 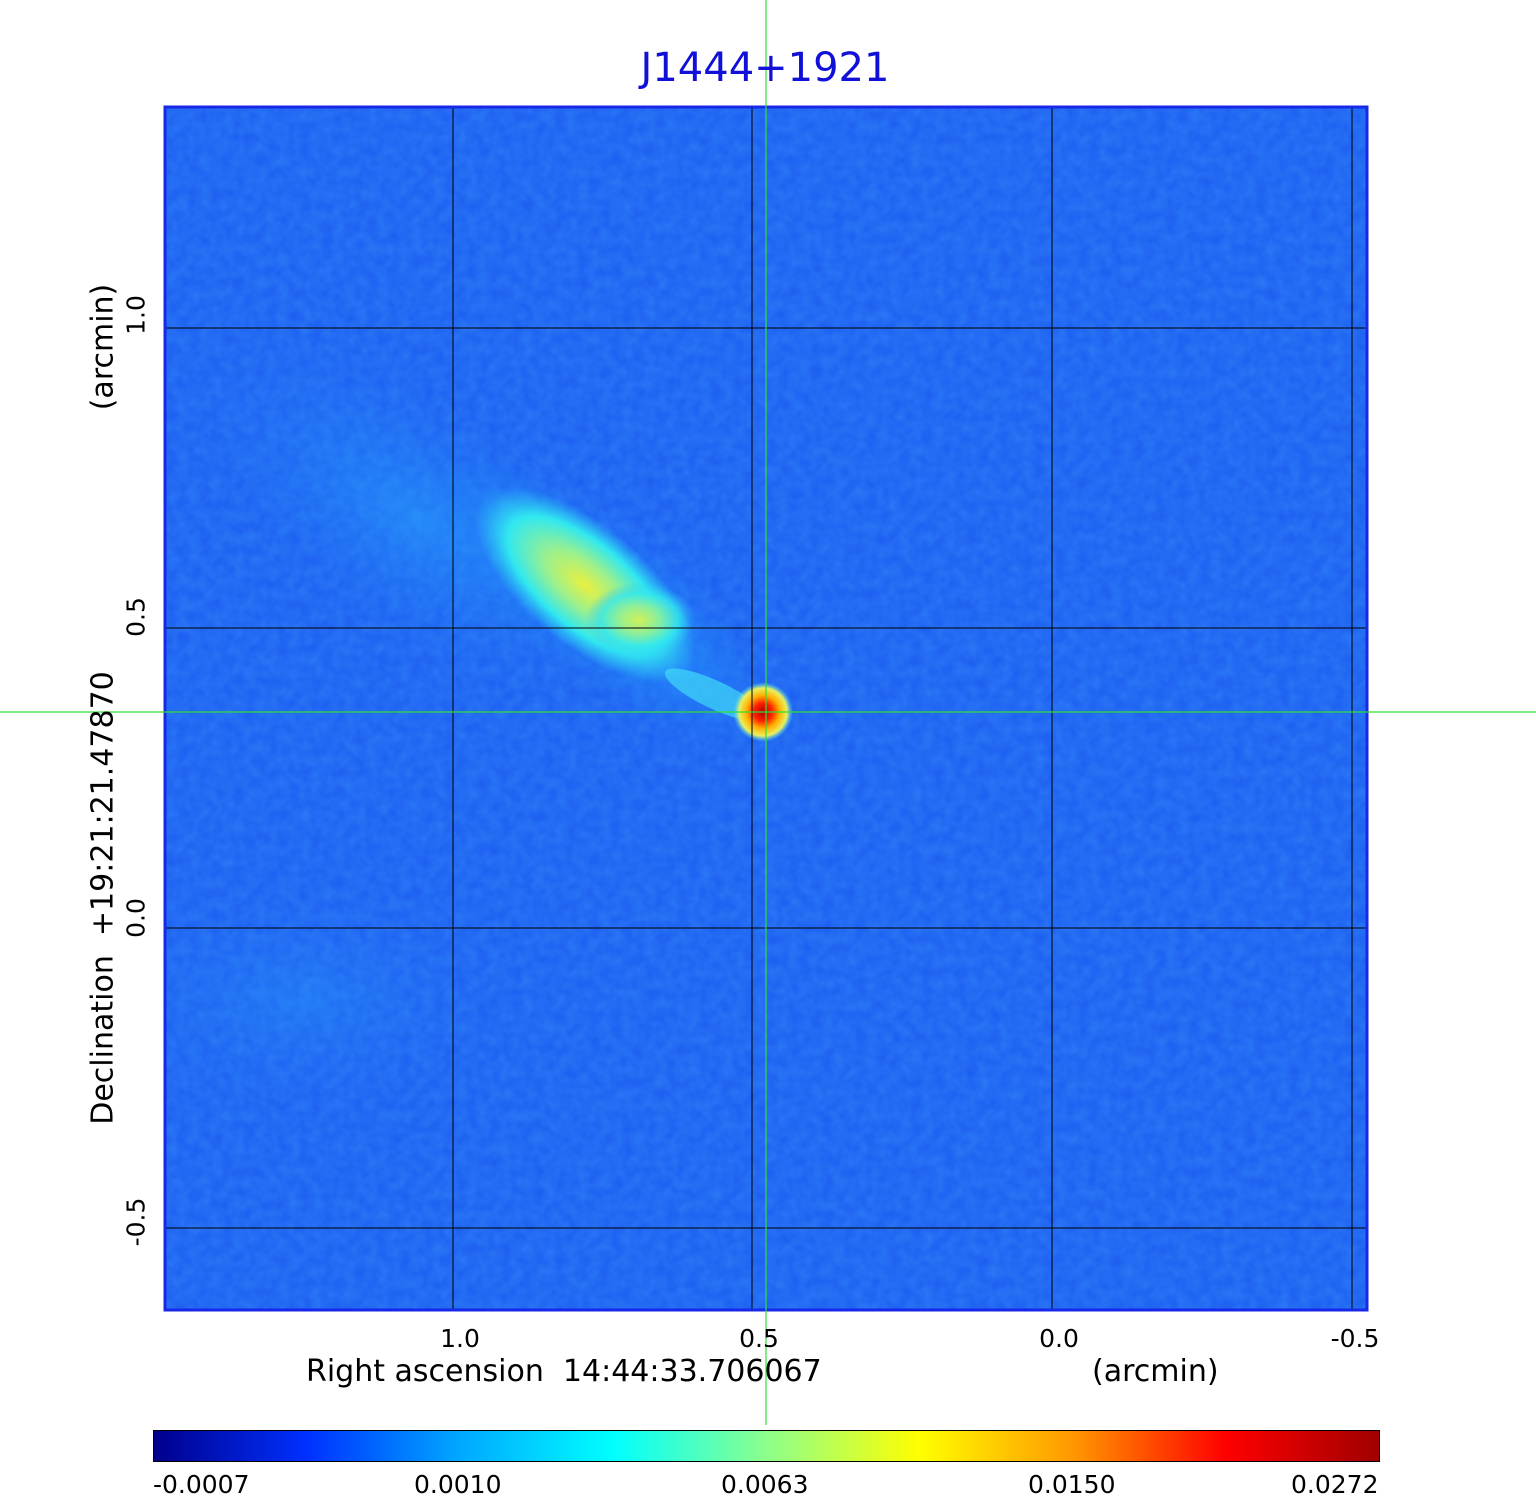 What do you see at coordinates (765, 1484) in the screenshot?
I see `colorbar-tick-label: 0.0063` at bounding box center [765, 1484].